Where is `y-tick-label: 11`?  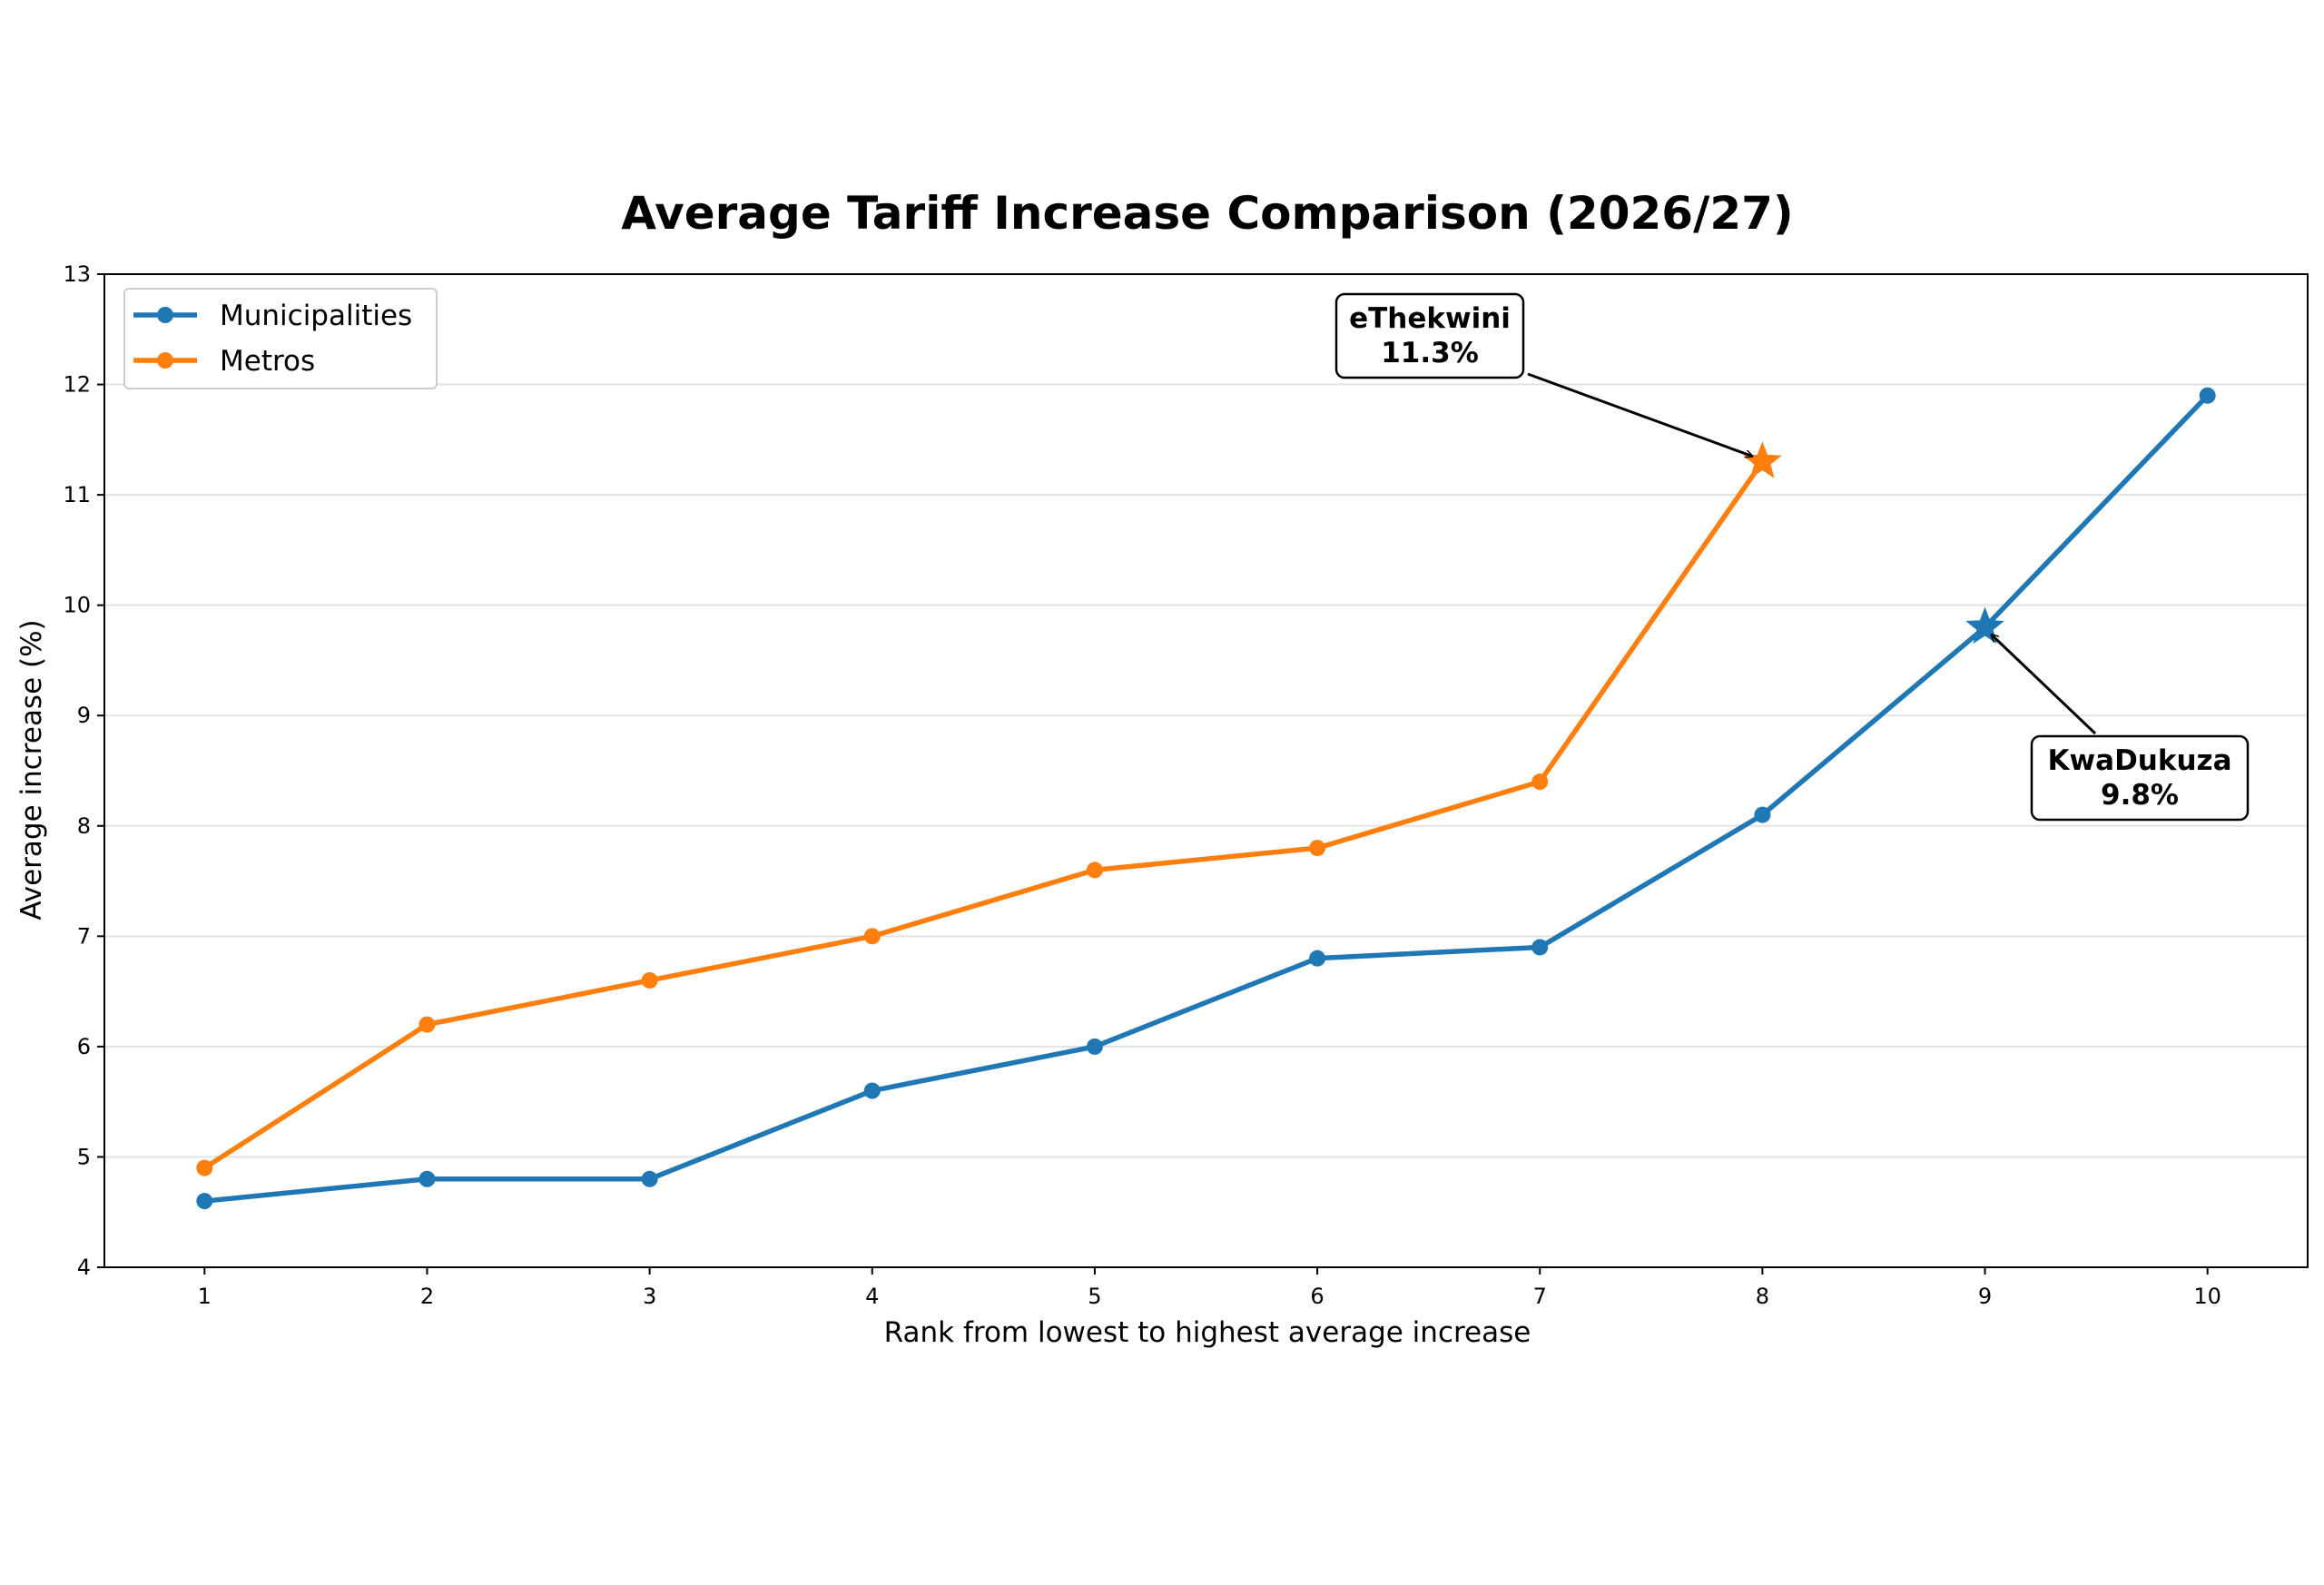 y-tick-label: 11 is located at coordinates (77, 495).